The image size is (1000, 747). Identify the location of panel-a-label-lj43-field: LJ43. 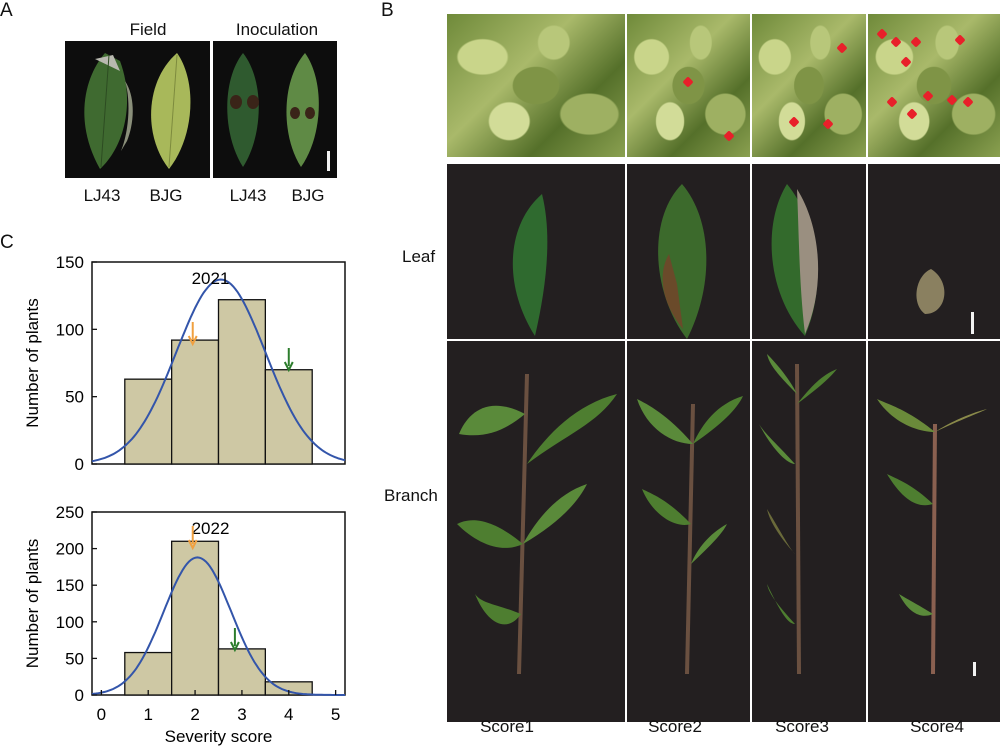
(102, 195).